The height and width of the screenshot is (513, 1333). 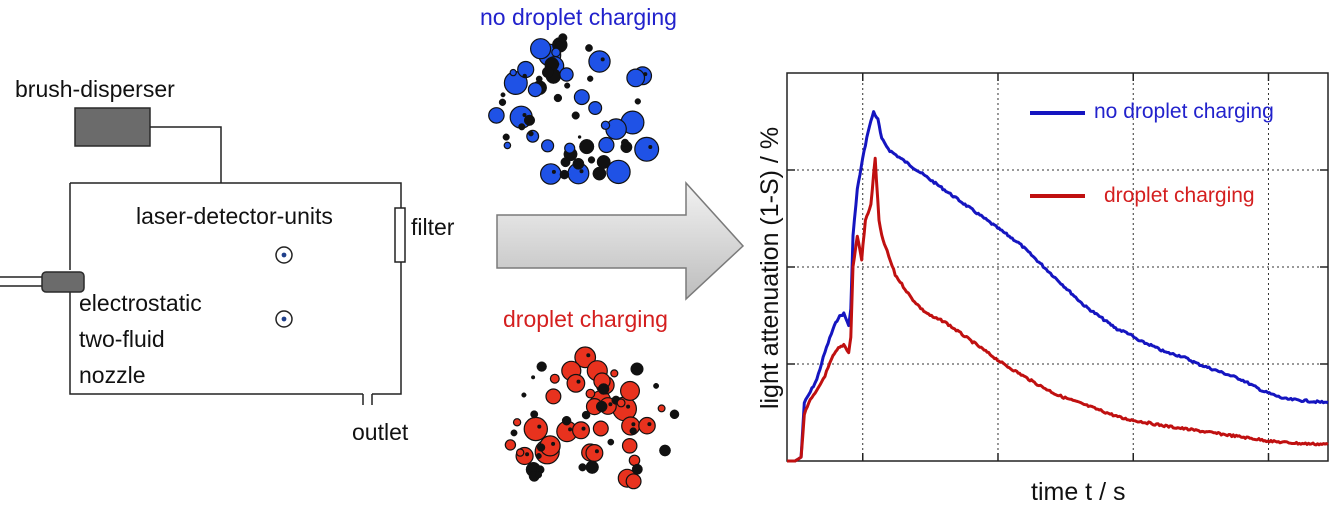 What do you see at coordinates (574, 109) in the screenshot?
I see `particle-cluster-no-charging` at bounding box center [574, 109].